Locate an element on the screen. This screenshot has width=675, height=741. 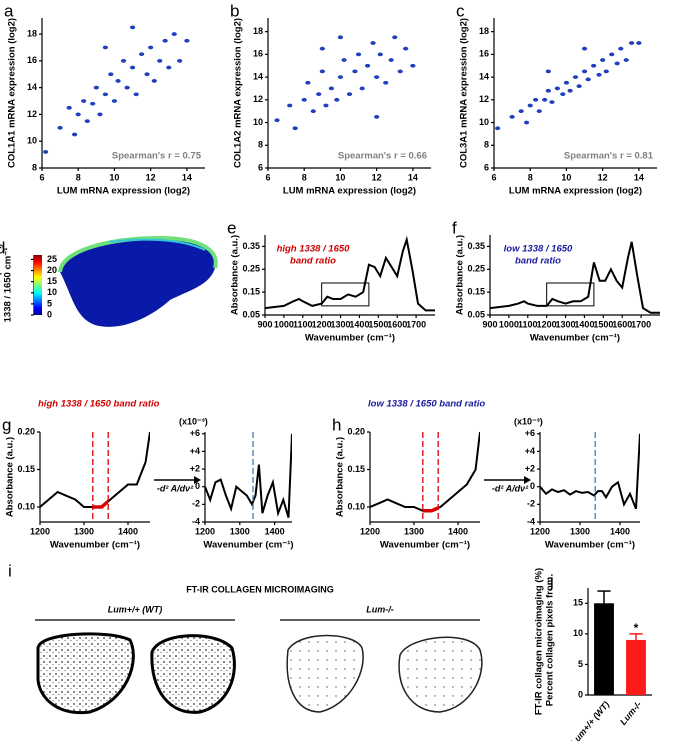
annotation: Spearman's r = 0.66 is located at coordinates (382, 156).